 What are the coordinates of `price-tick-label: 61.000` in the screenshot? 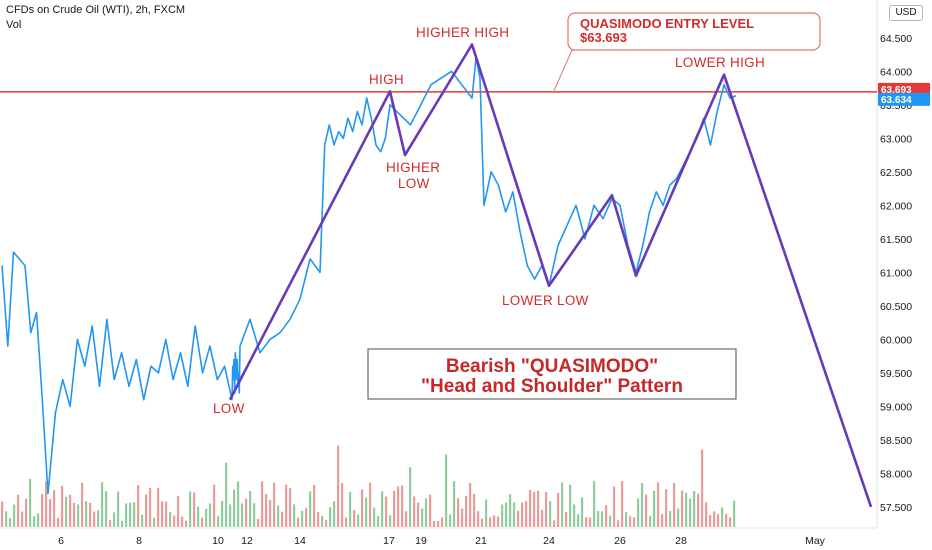 It's located at (896, 273).